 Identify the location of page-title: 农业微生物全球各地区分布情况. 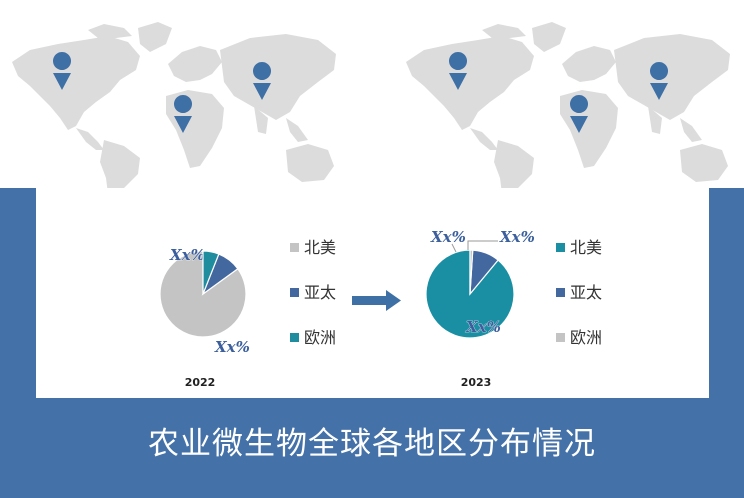
(372, 444).